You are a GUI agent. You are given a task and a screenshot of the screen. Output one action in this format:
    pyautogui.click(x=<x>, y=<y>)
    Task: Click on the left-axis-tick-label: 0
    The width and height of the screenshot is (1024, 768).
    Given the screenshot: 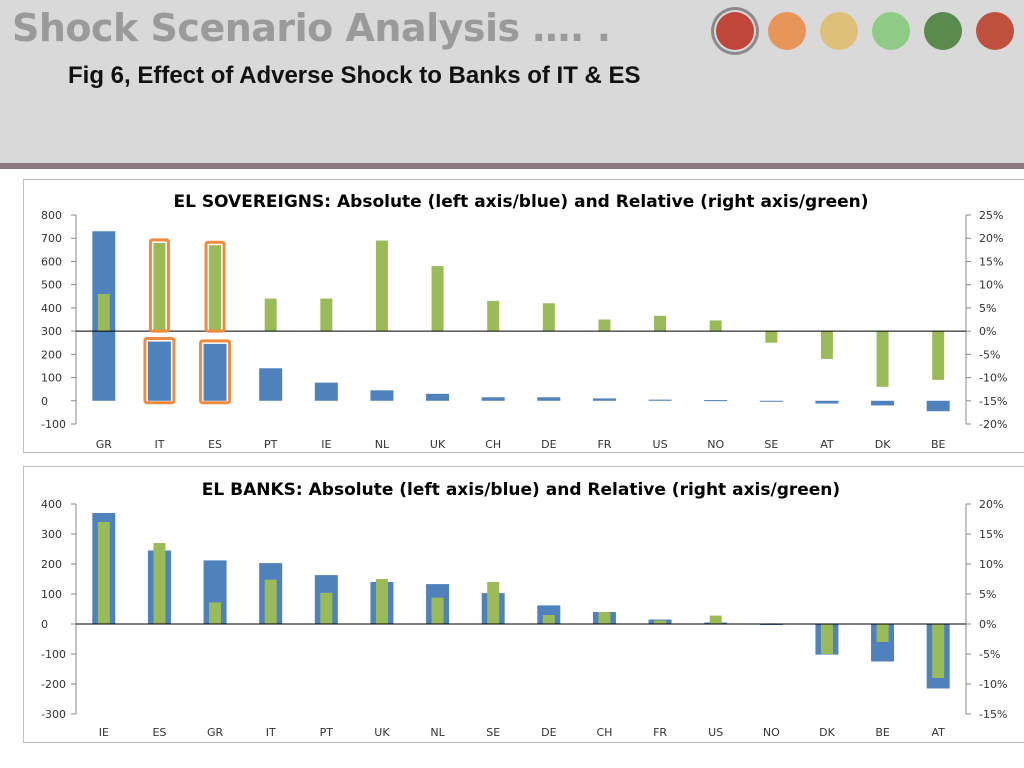 What is the action you would take?
    pyautogui.click(x=44, y=401)
    